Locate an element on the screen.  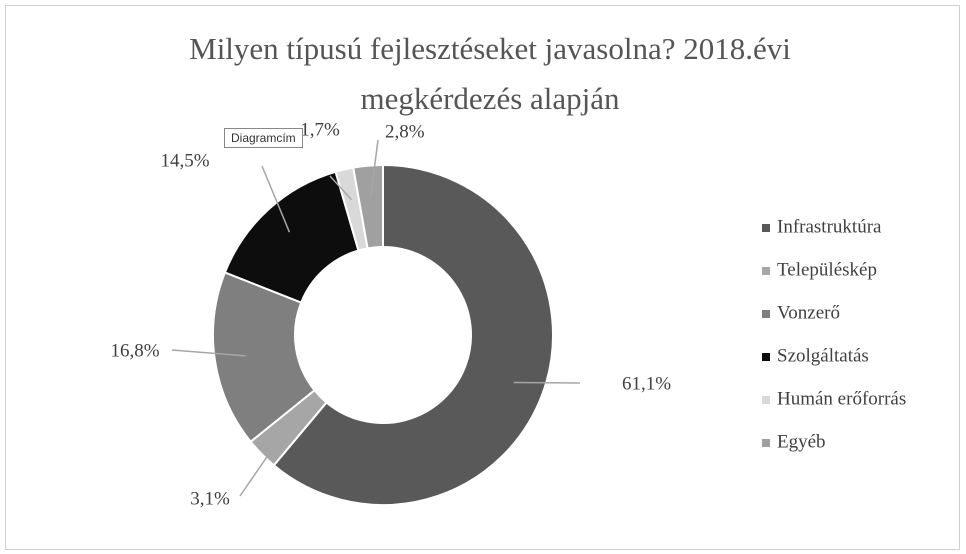
data-label: 2,8% is located at coordinates (405, 131).